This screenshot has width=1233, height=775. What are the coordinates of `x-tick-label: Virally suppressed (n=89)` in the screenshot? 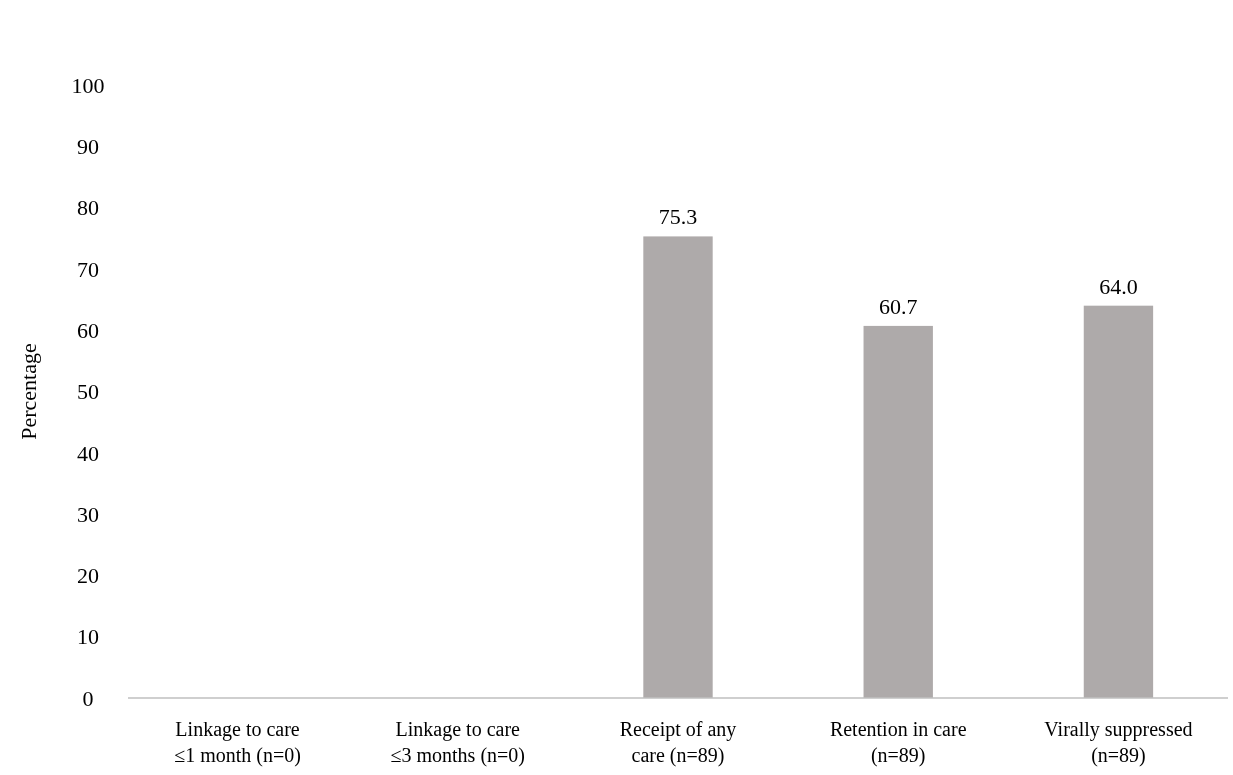 It's located at (1118, 742).